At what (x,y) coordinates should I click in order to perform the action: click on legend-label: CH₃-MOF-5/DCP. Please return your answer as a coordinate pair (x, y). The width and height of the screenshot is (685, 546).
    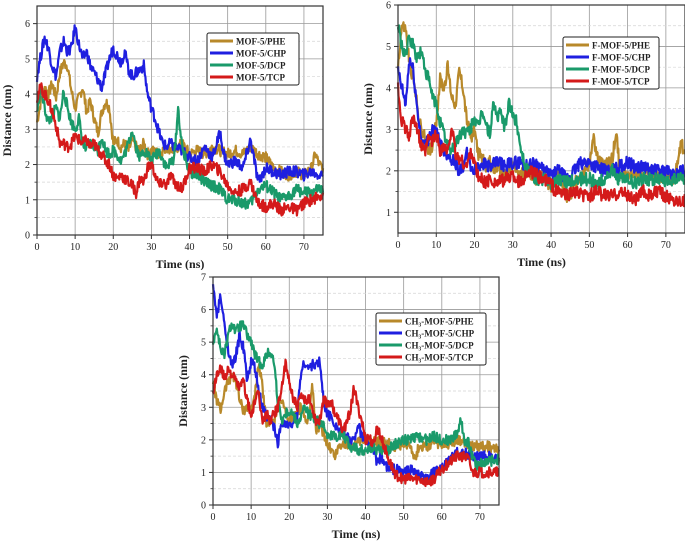
    Looking at the image, I should click on (439, 346).